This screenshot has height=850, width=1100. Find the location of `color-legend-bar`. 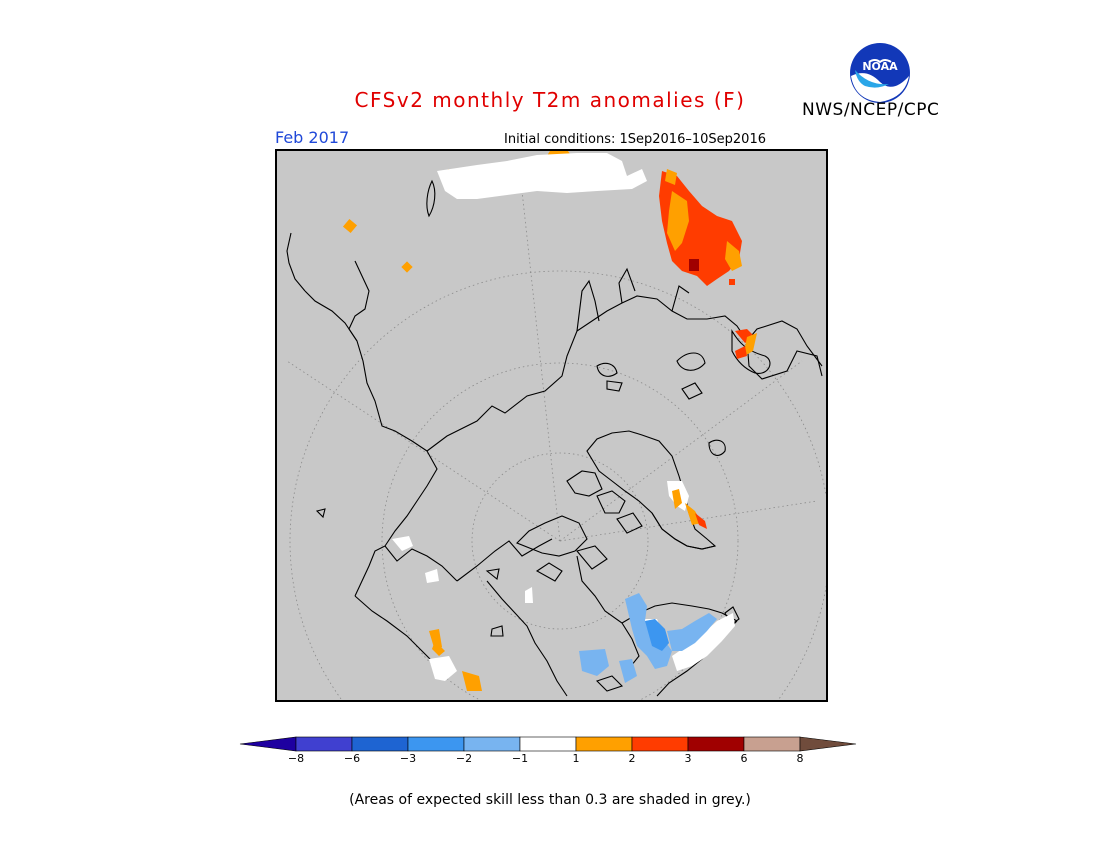

color-legend-bar is located at coordinates (548, 744).